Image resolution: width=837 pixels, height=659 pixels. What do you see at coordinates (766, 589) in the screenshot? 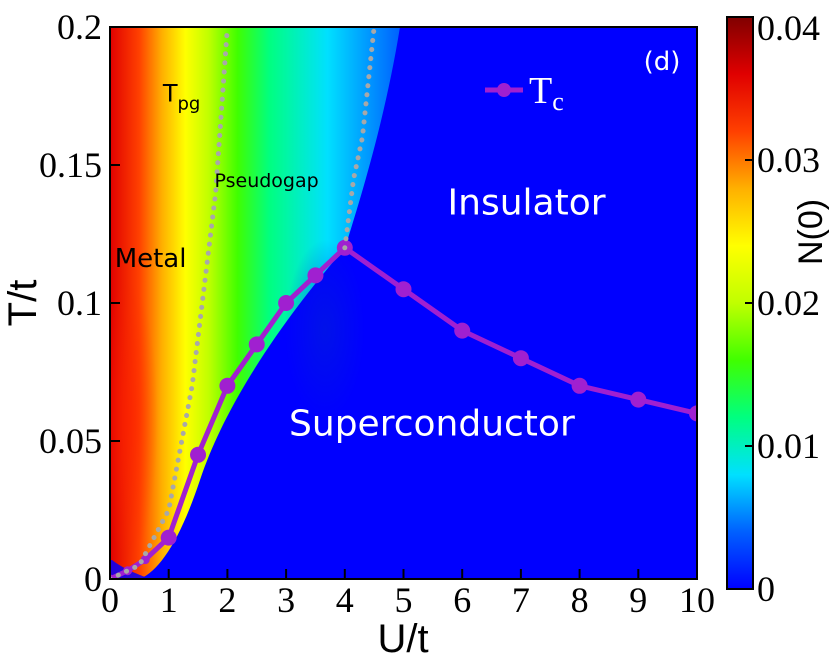
I see `colorbar-tick-label: 0` at bounding box center [766, 589].